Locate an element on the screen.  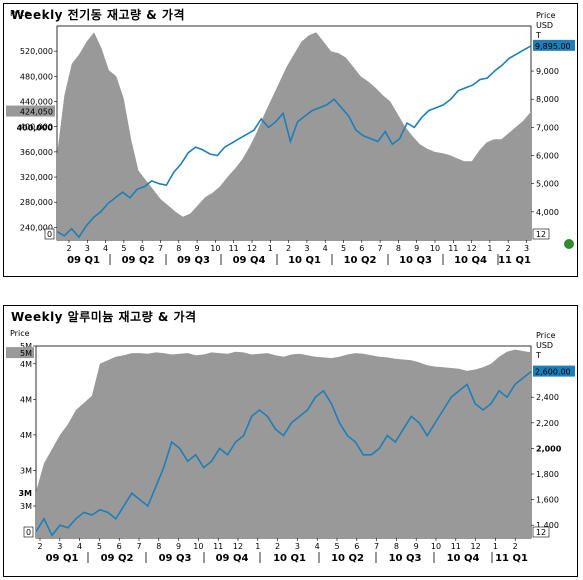
left-tick-label: 240,000 is located at coordinates (36, 227).